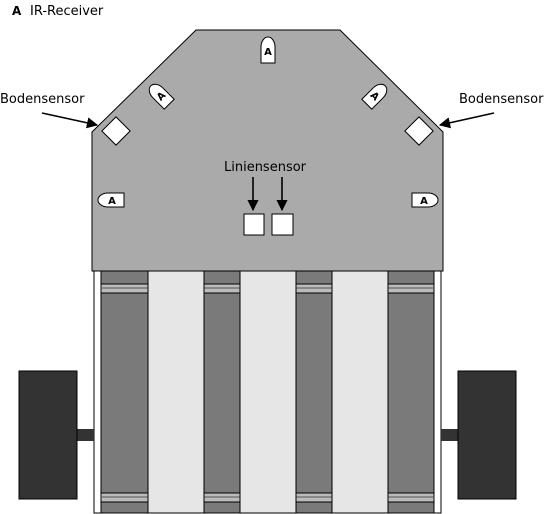 This screenshot has height=514, width=545. I want to click on left-axle, so click(85, 435).